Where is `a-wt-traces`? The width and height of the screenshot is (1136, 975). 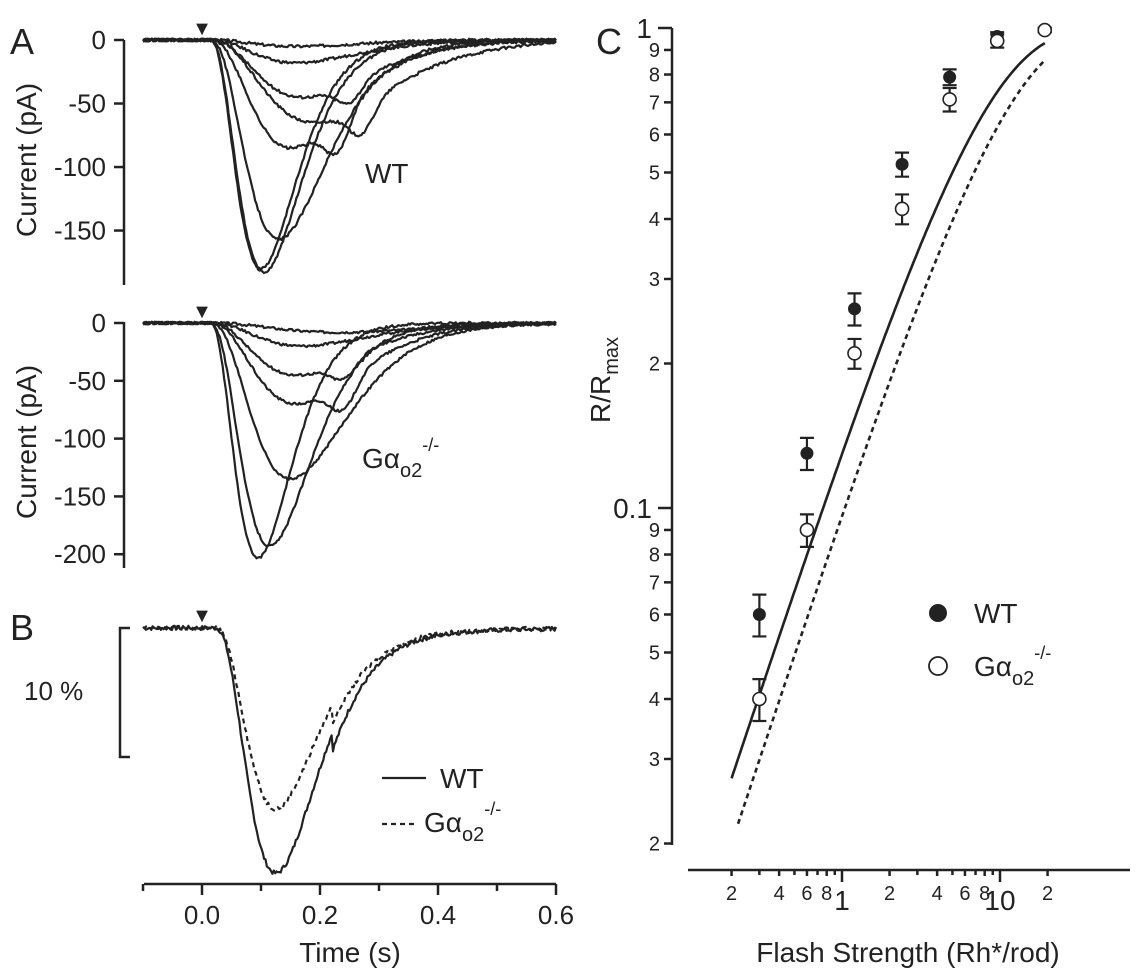 a-wt-traces is located at coordinates (349, 156).